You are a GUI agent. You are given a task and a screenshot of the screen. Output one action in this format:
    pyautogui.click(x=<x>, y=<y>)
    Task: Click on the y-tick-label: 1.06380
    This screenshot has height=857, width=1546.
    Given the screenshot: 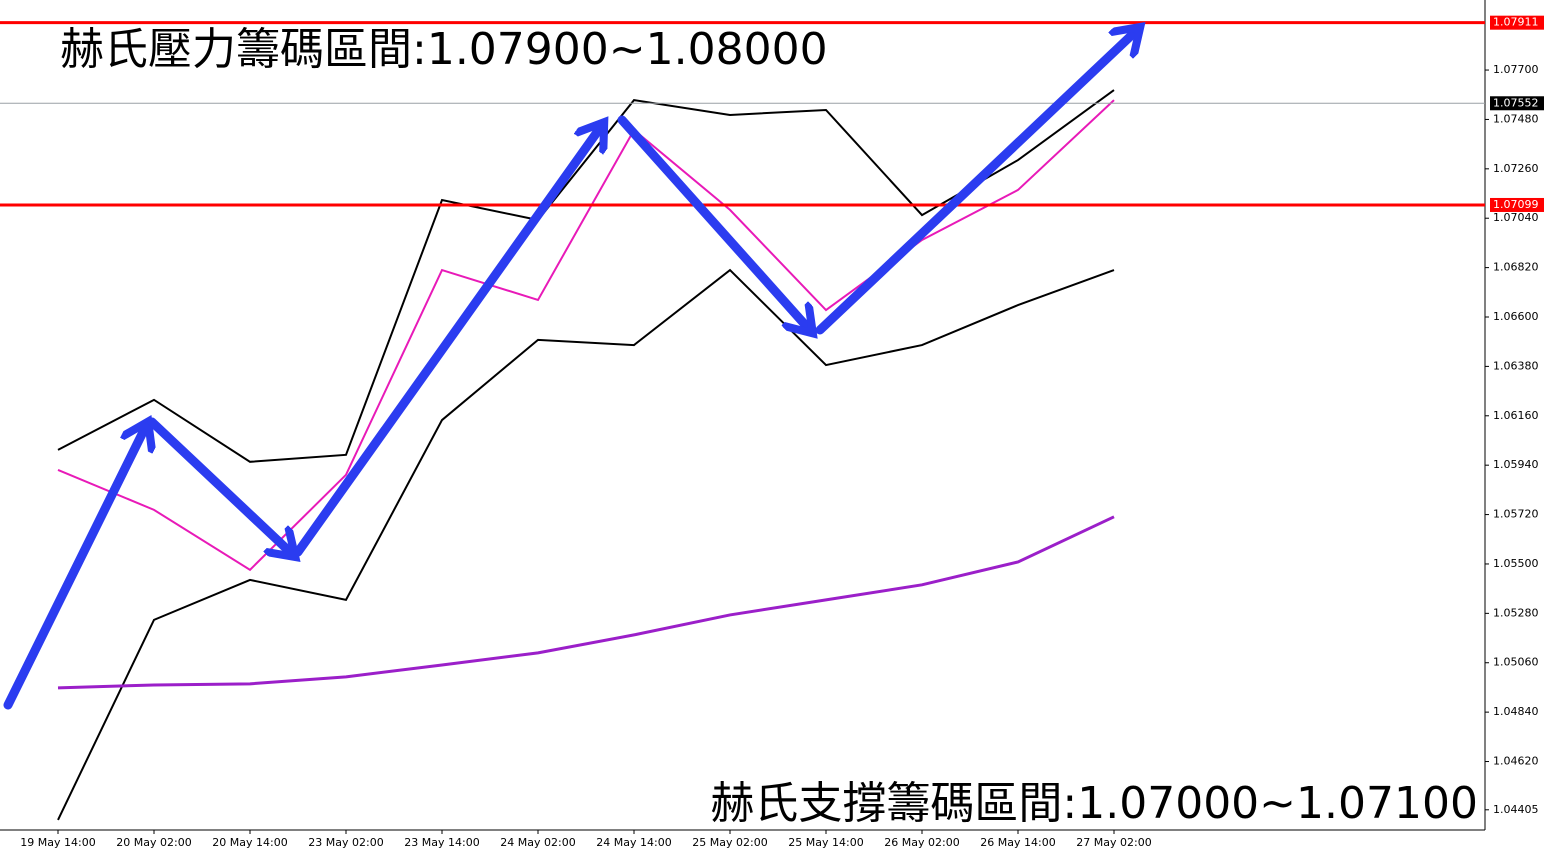 What is the action you would take?
    pyautogui.click(x=1516, y=365)
    